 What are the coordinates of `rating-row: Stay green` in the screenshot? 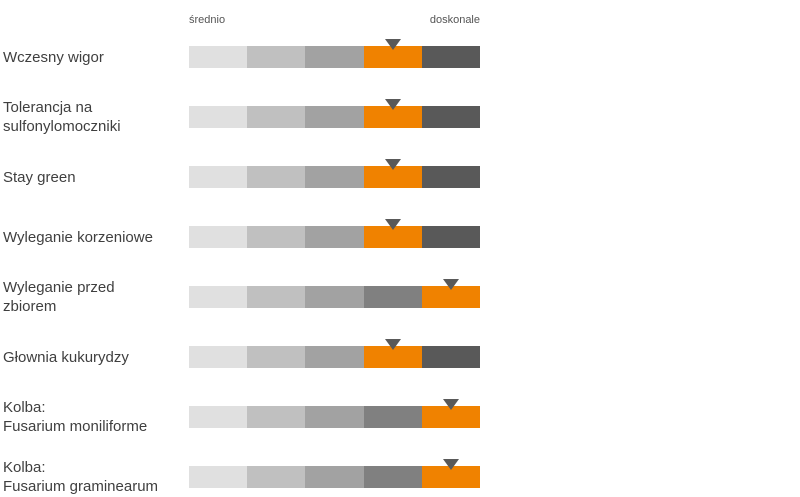 It's located at (400, 177).